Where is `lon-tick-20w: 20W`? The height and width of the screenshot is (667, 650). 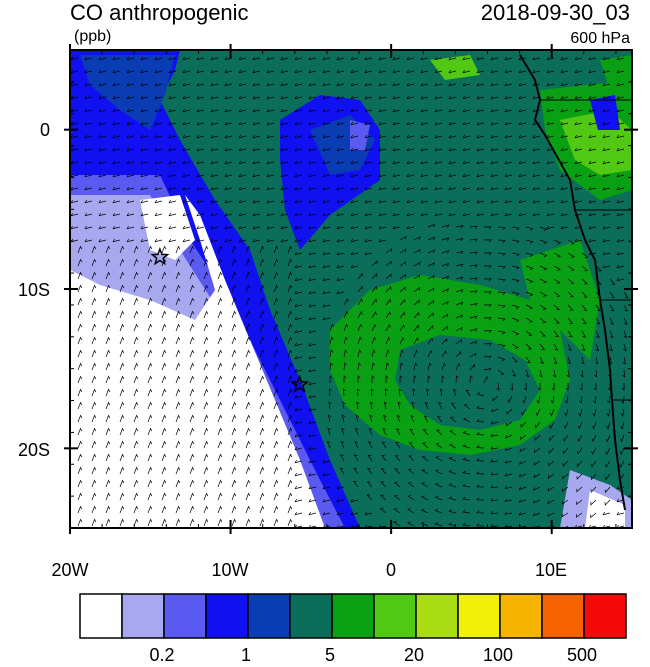 lon-tick-20w: 20W is located at coordinates (70, 570).